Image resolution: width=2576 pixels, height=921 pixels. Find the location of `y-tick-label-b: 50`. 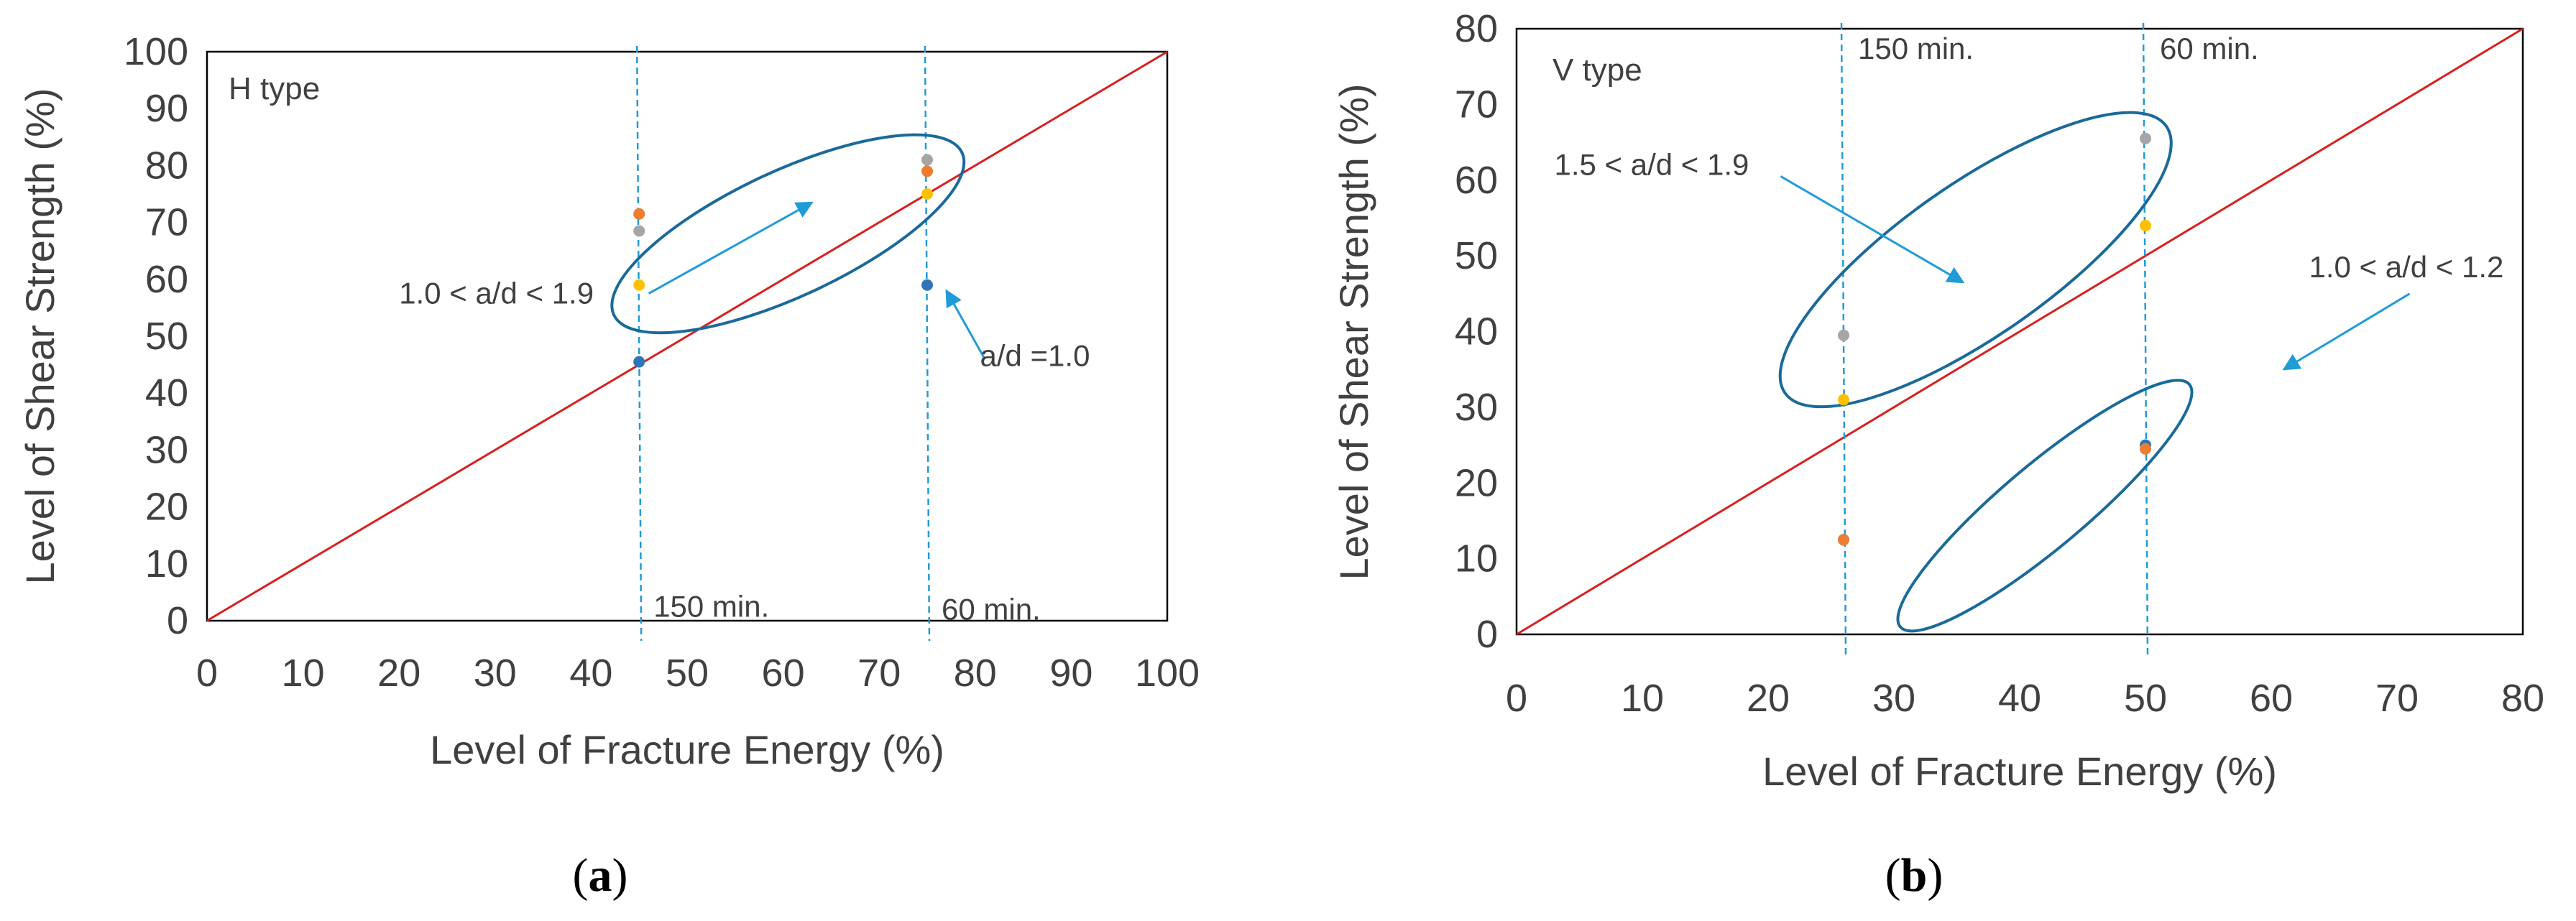

y-tick-label-b: 50 is located at coordinates (1476, 256).